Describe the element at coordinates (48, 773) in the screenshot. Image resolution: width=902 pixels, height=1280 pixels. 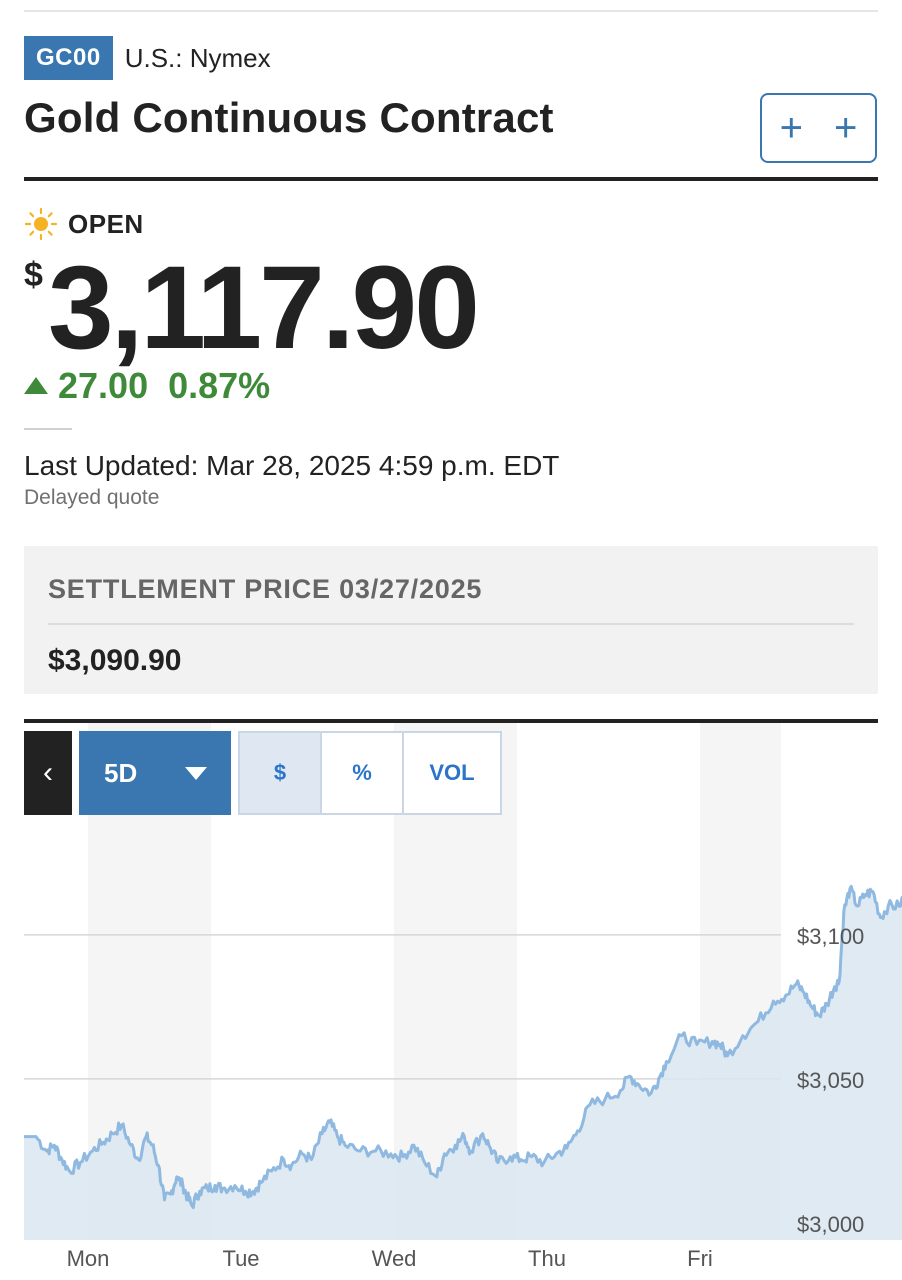
I see `chart-back-button: ‹` at that location.